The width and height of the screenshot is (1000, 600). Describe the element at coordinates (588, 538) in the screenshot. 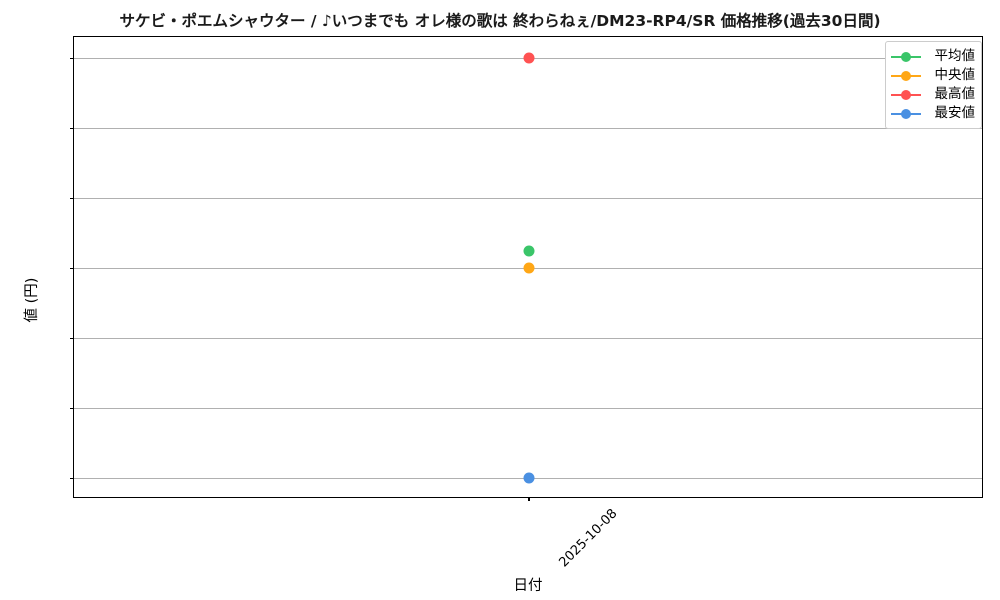

I see `x-tick-label: 2025-10-08` at that location.